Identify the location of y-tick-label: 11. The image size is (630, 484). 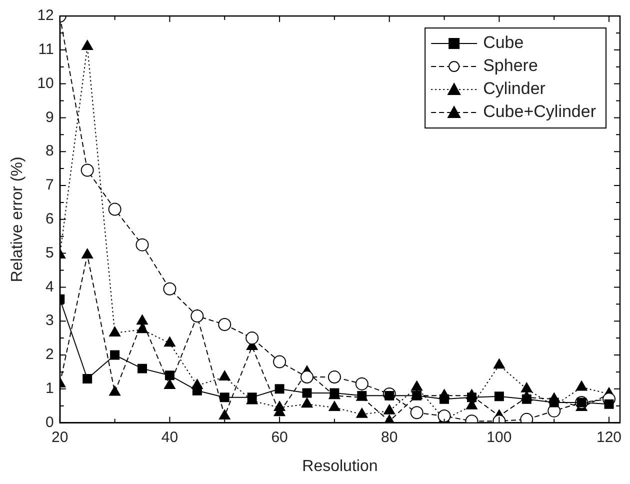
(46, 49).